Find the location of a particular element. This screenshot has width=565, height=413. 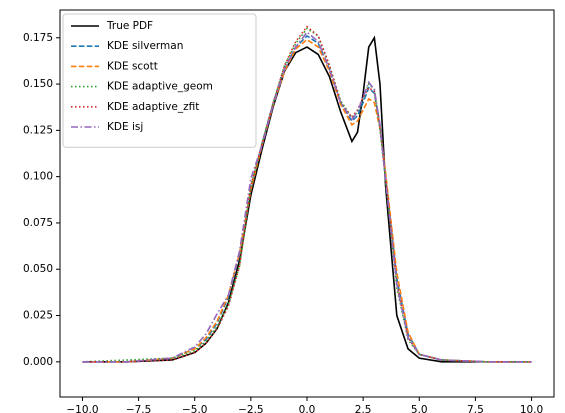

x-tick-label: −2.5 is located at coordinates (251, 408).